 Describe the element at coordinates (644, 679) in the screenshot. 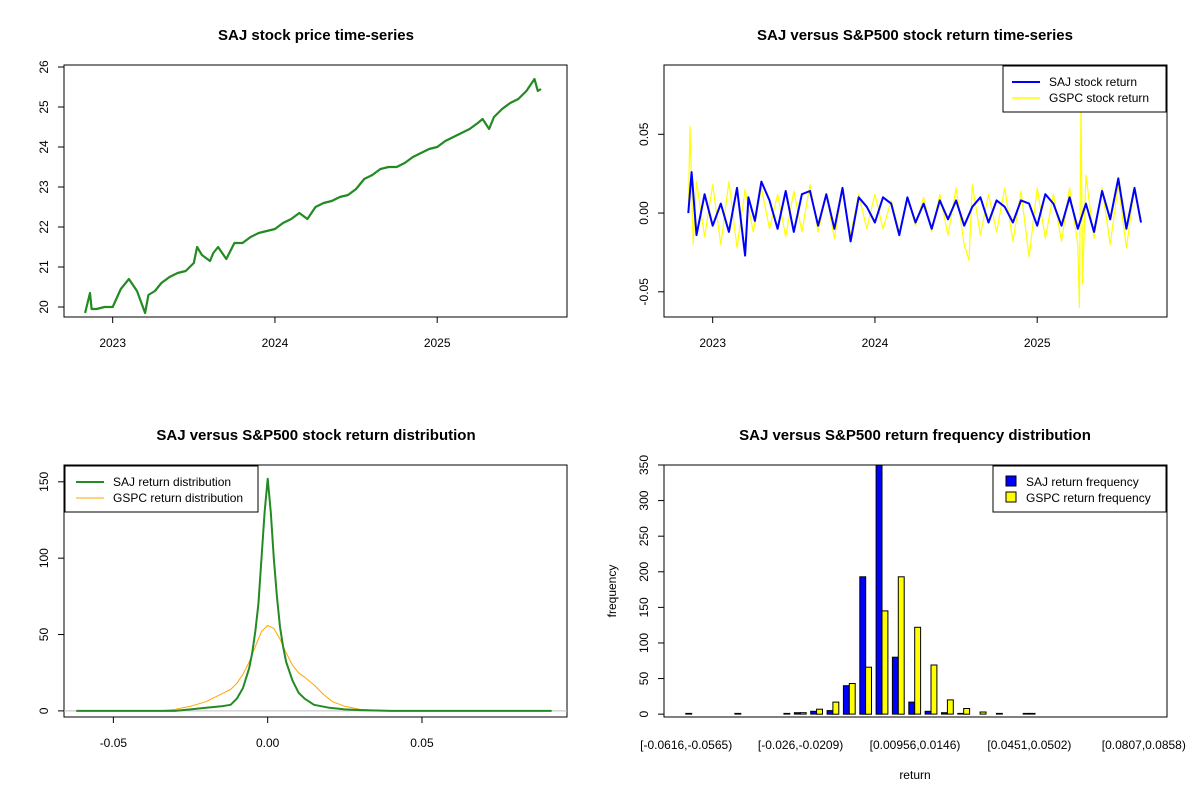

I see `frequency-ytick-label: 50` at that location.